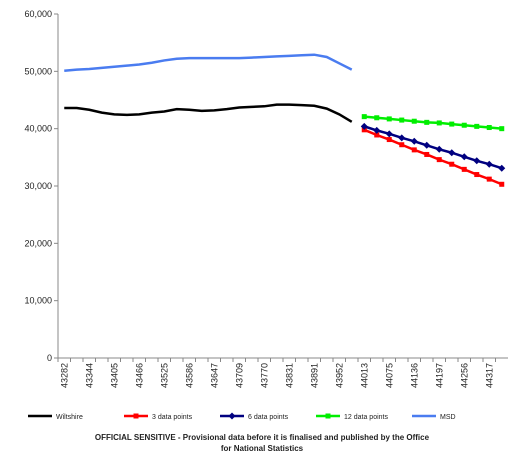 This screenshot has width=510, height=467. Describe the element at coordinates (38, 243) in the screenshot. I see `y-tick-label: 20,000` at that location.